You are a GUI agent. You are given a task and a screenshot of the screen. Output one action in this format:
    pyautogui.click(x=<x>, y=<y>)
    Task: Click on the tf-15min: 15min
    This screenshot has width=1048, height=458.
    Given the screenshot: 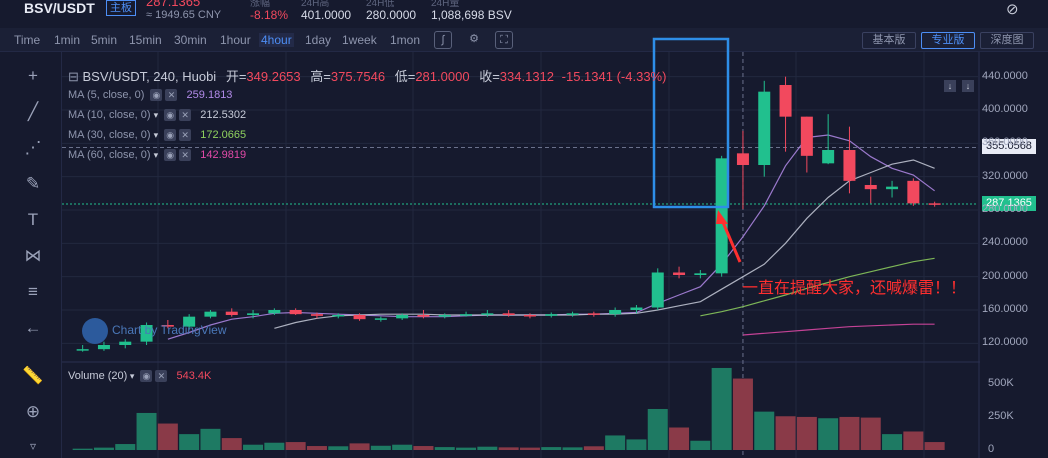 What is the action you would take?
    pyautogui.click(x=145, y=40)
    